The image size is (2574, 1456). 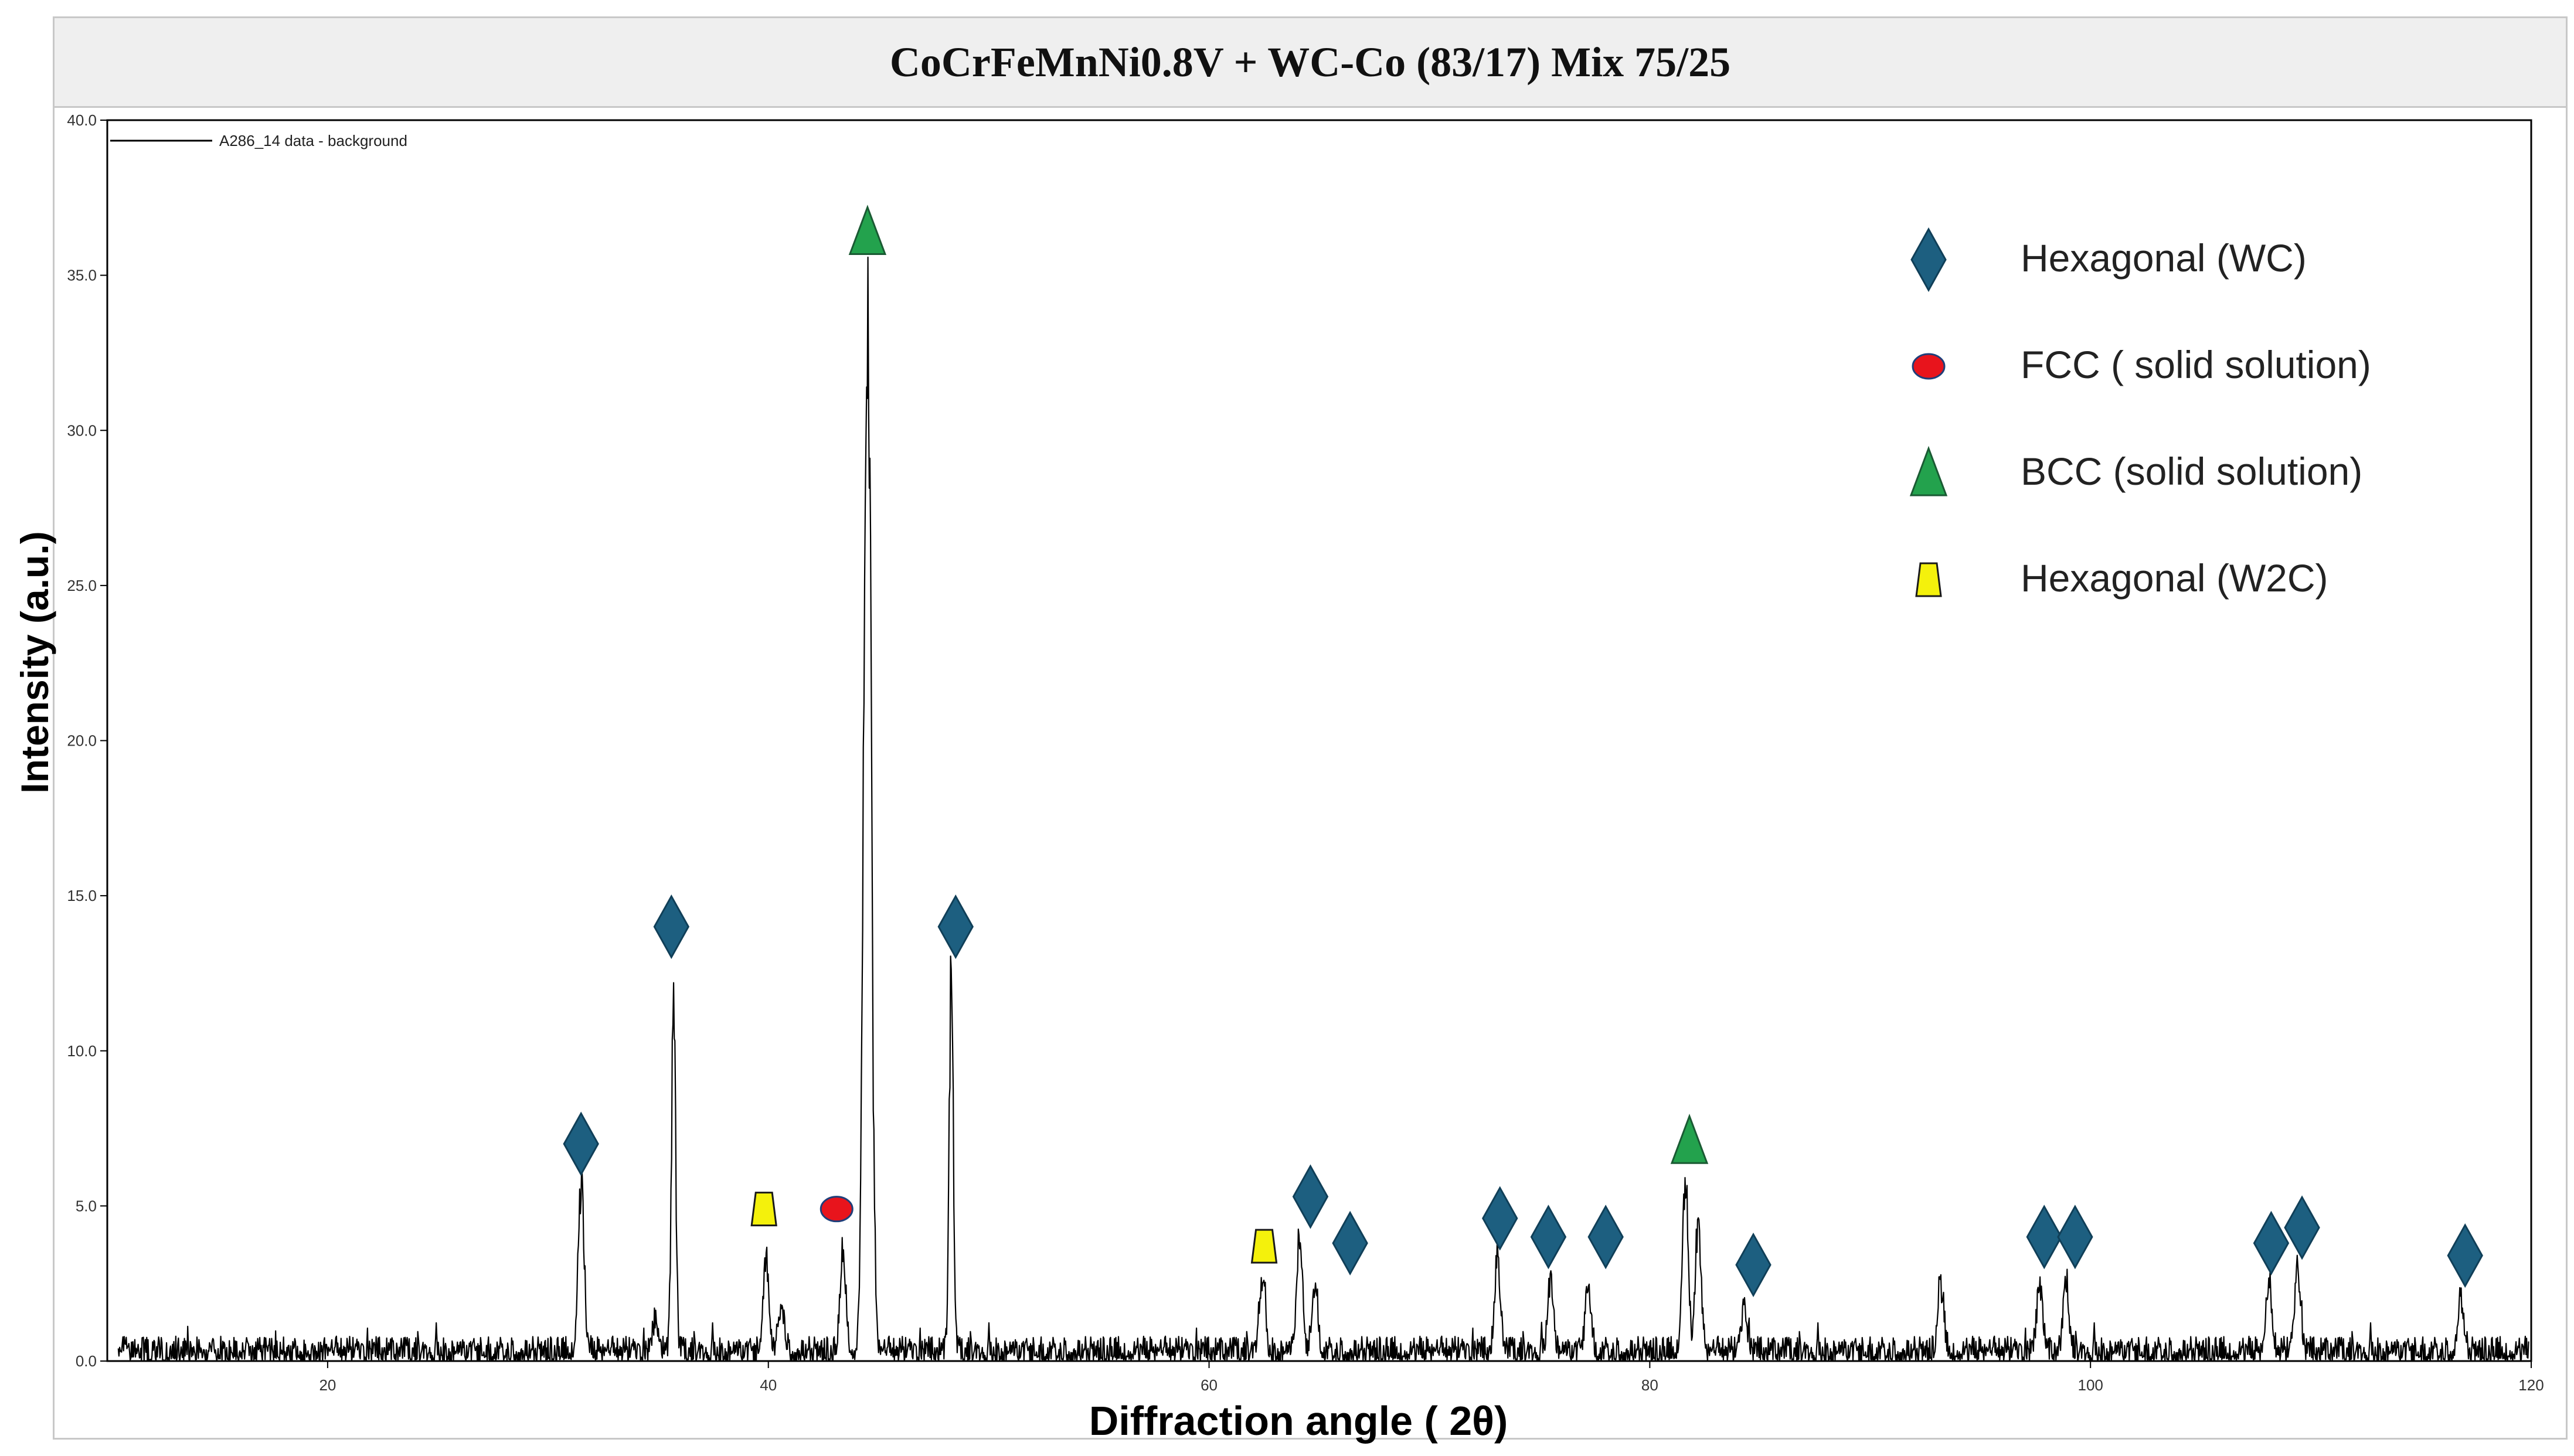 I want to click on x-tick-label: 40, so click(x=768, y=1385).